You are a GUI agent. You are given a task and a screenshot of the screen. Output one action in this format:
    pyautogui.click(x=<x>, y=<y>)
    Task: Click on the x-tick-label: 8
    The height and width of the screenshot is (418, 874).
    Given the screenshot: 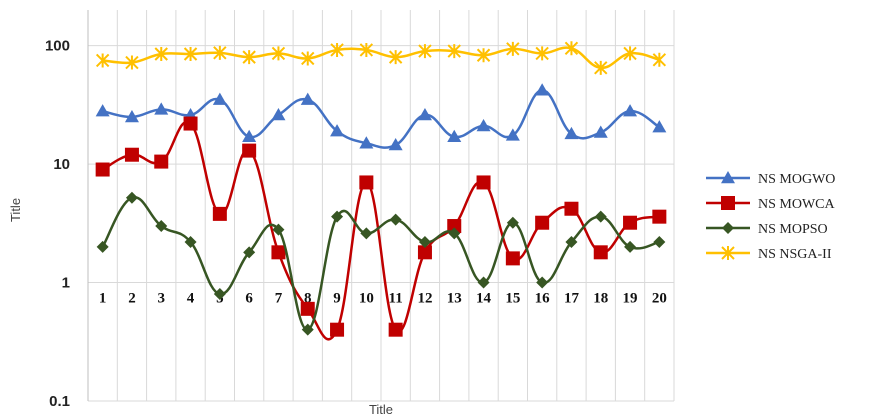 What is the action you would take?
    pyautogui.click(x=308, y=299)
    